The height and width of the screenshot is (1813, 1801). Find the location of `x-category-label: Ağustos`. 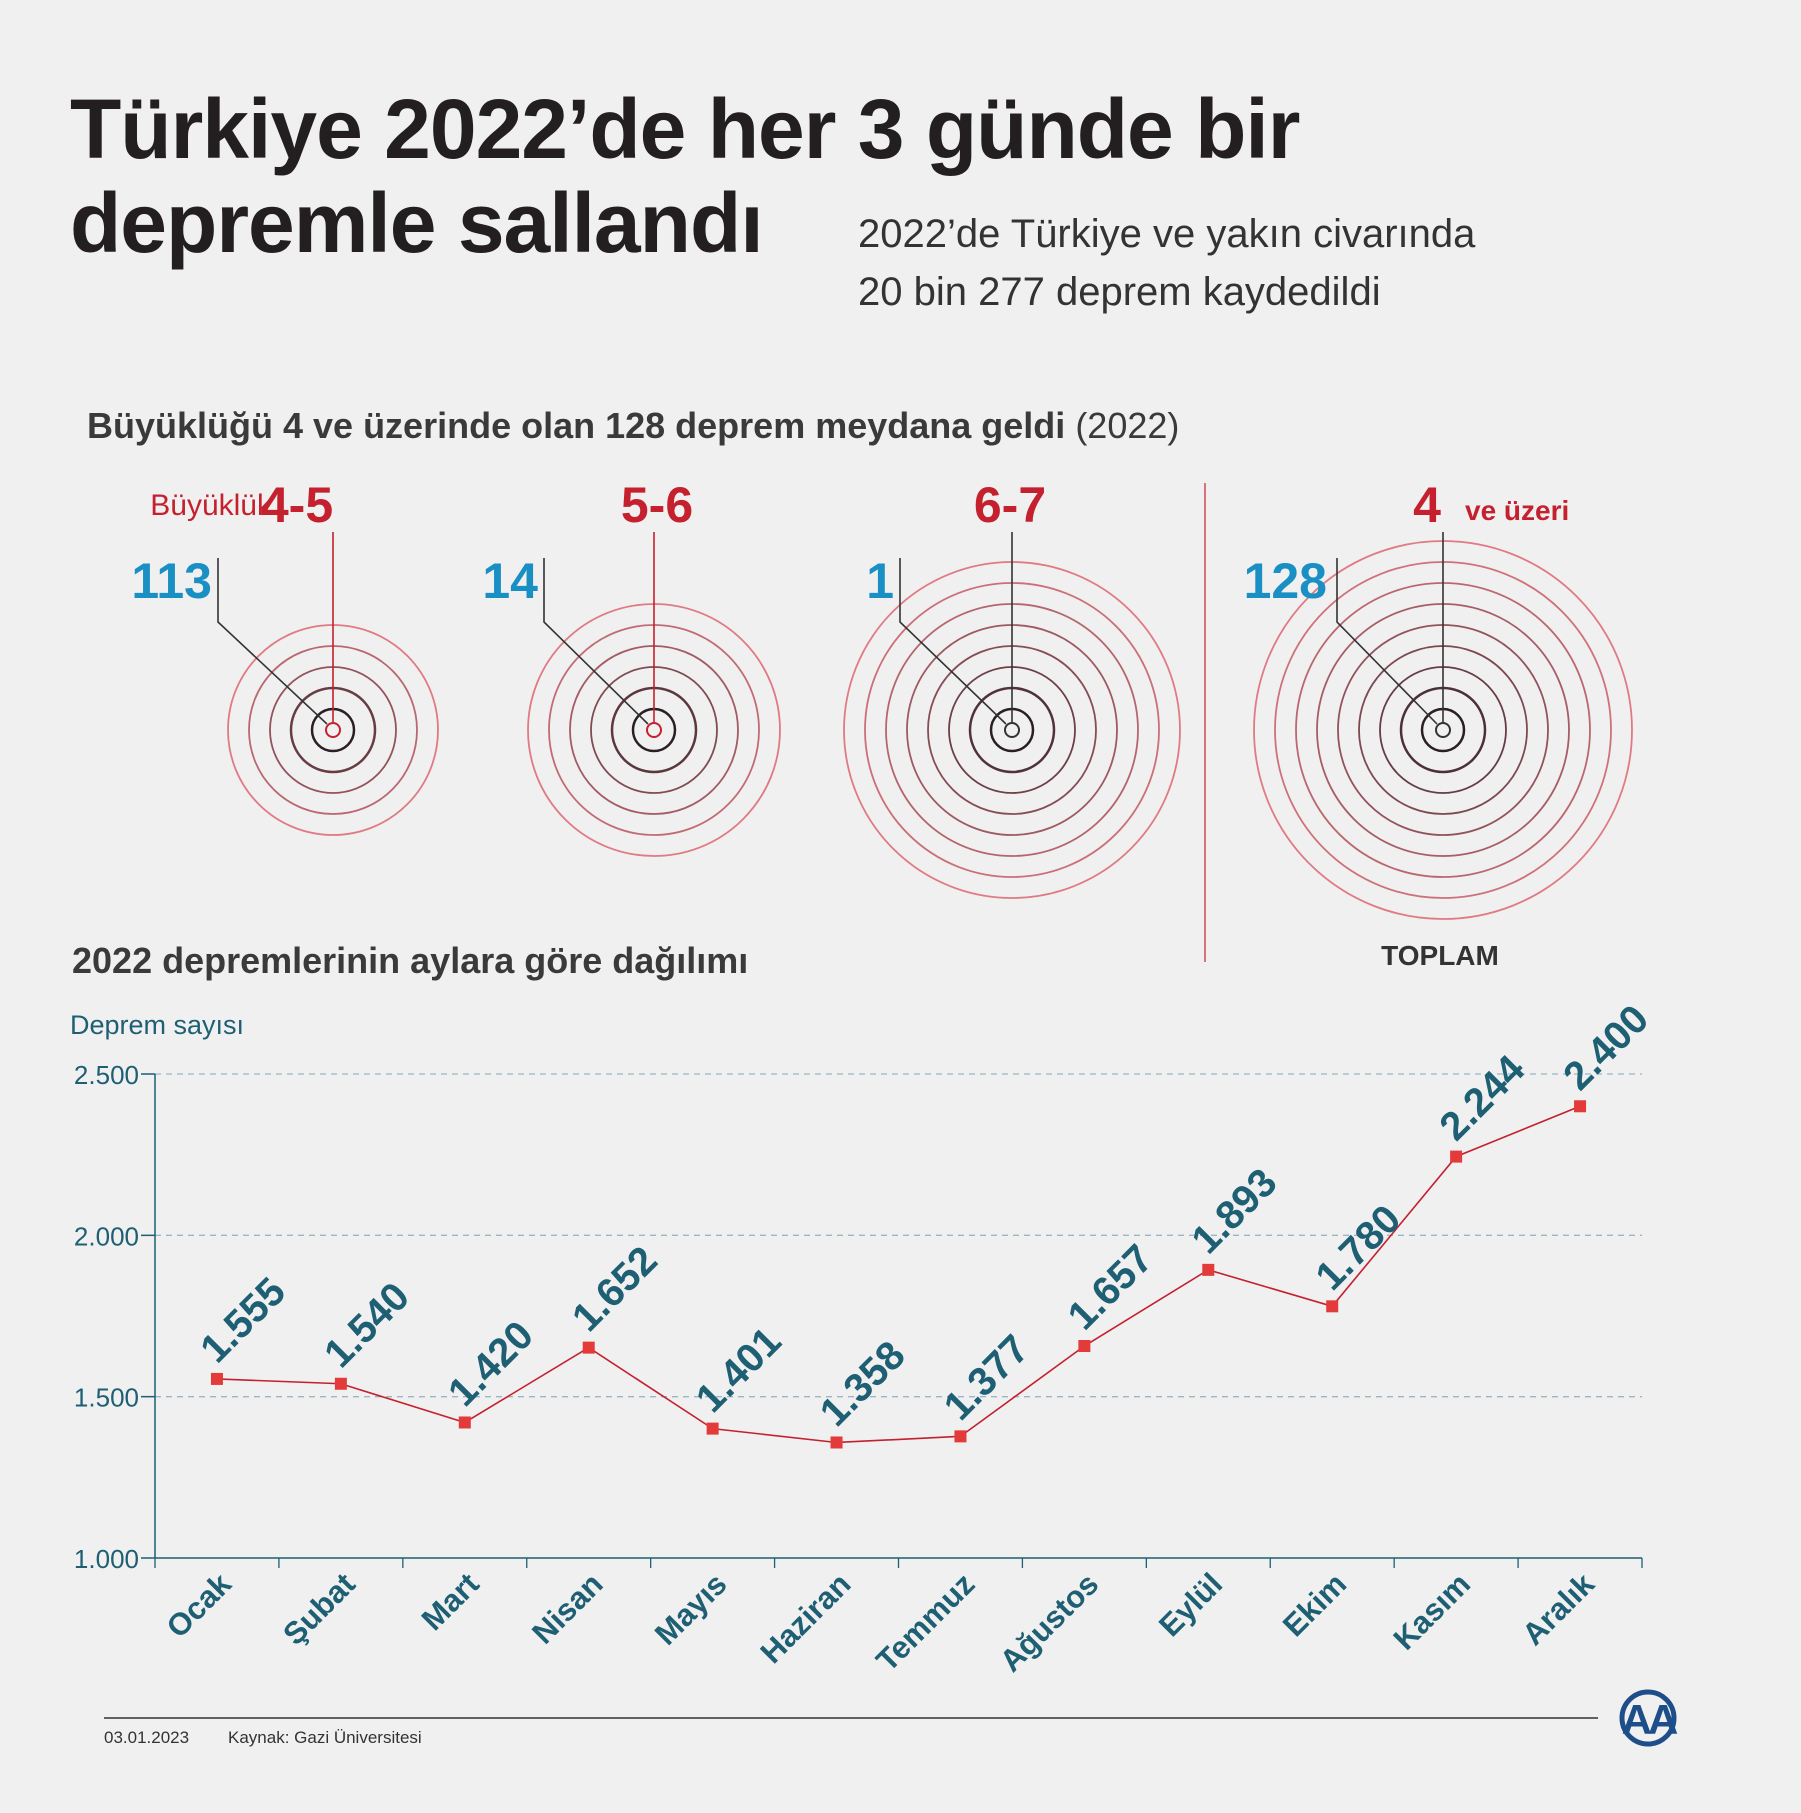

x-category-label: Ağustos is located at coordinates (1049, 1622).